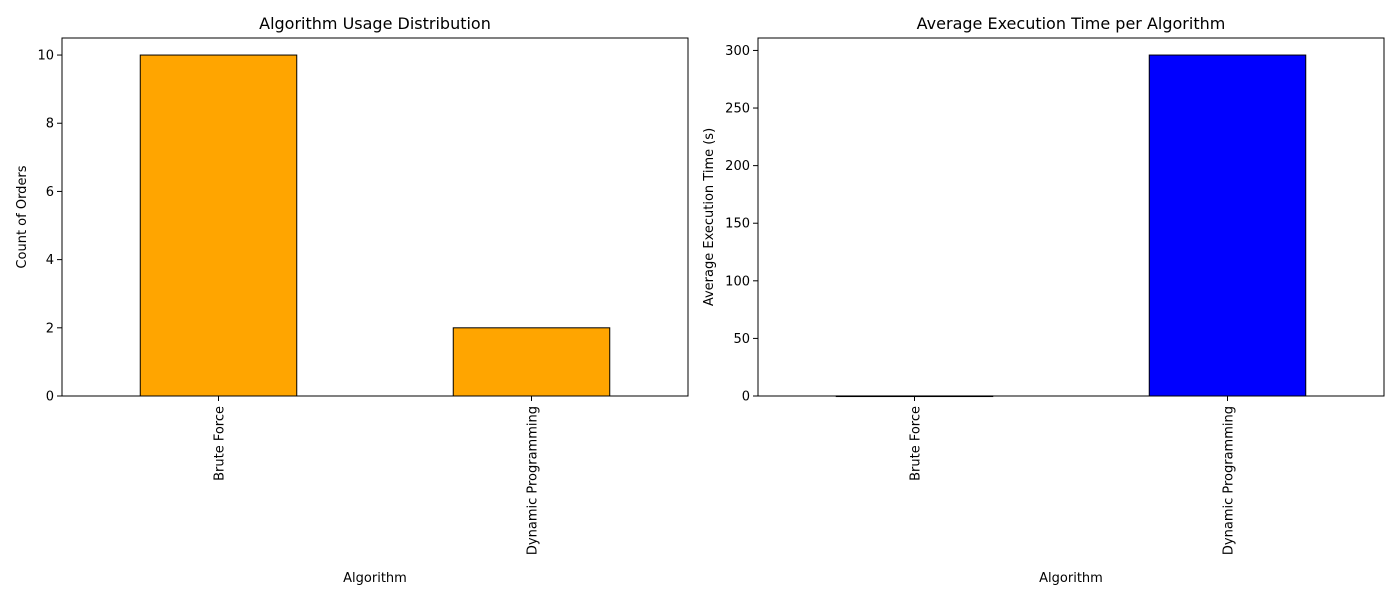 The height and width of the screenshot is (604, 1400). Describe the element at coordinates (737, 224) in the screenshot. I see `y-tick-label: 150` at that location.